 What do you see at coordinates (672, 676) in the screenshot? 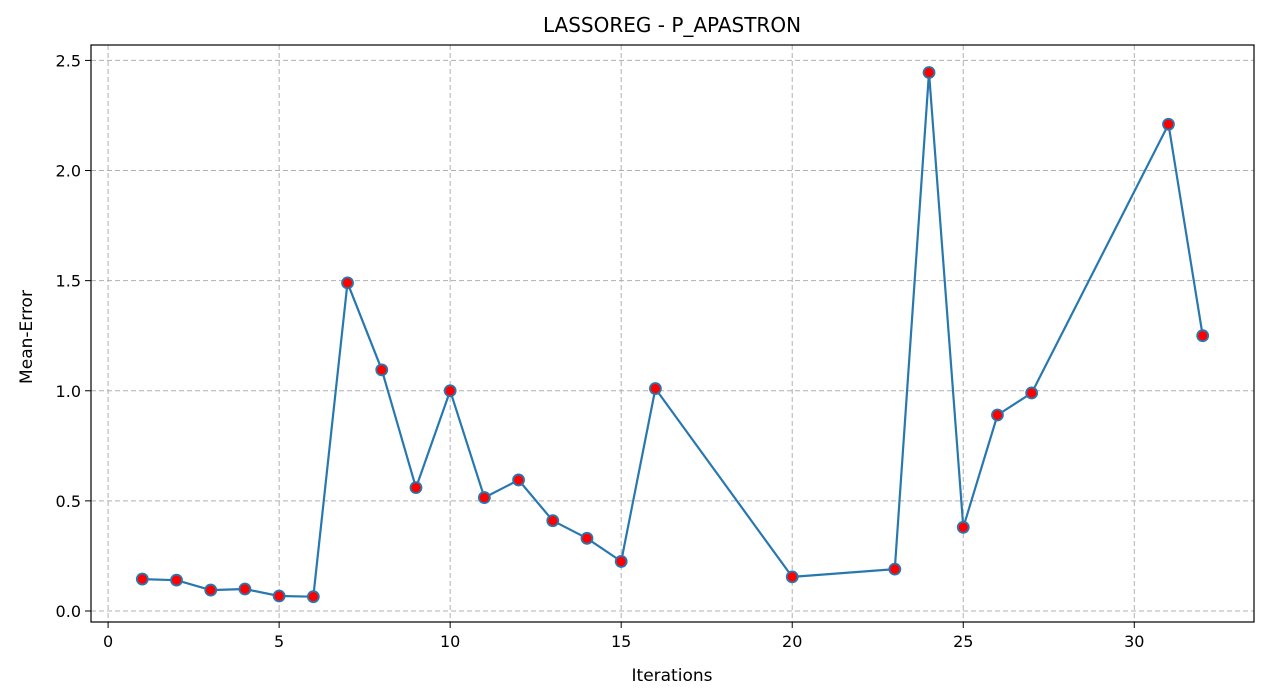
I see `x-axis-label: Iterations` at bounding box center [672, 676].